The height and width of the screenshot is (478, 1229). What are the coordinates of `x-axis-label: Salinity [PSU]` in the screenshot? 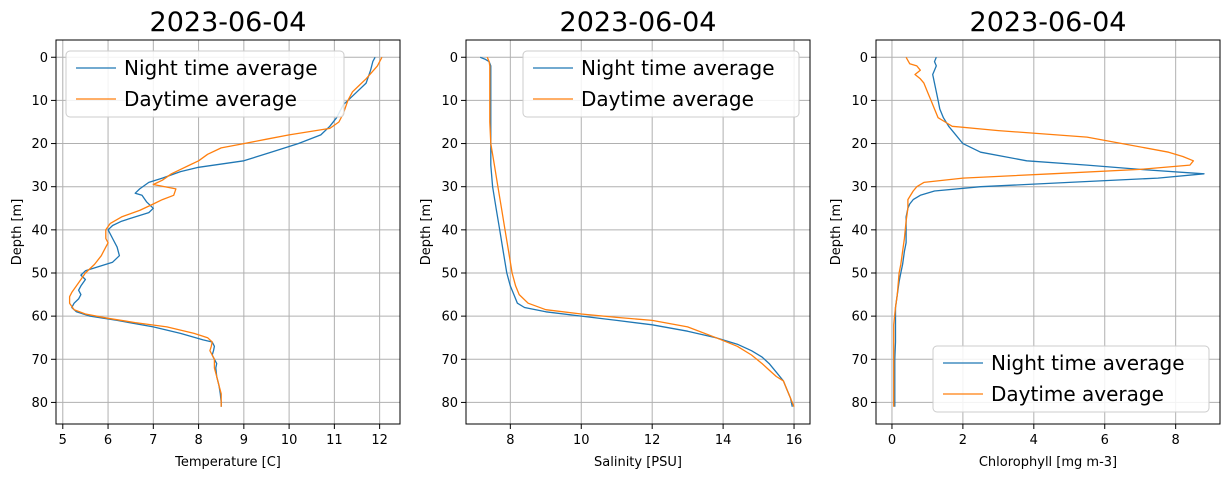 It's located at (638, 462).